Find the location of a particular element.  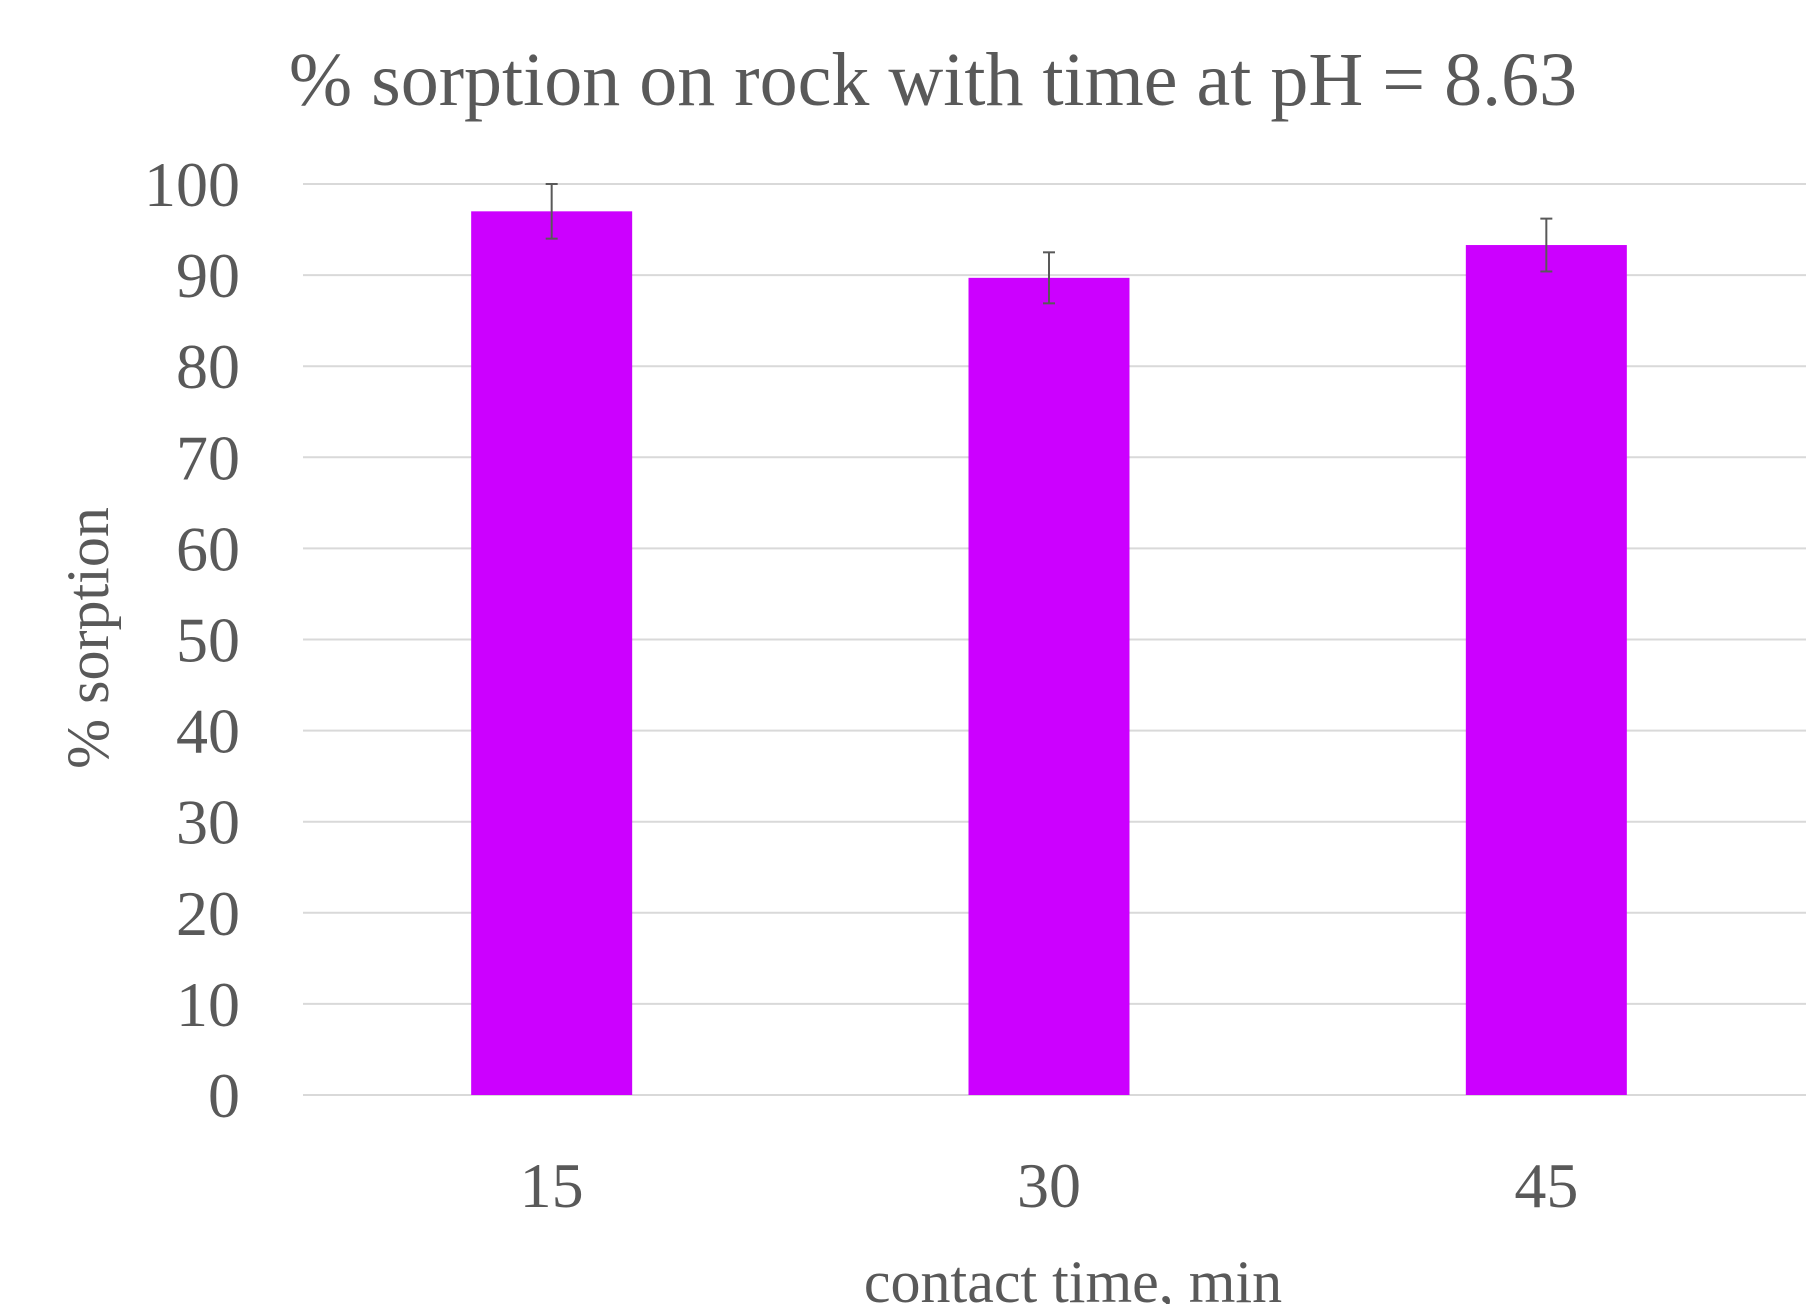

y-tick-label: 20 is located at coordinates (208, 913).